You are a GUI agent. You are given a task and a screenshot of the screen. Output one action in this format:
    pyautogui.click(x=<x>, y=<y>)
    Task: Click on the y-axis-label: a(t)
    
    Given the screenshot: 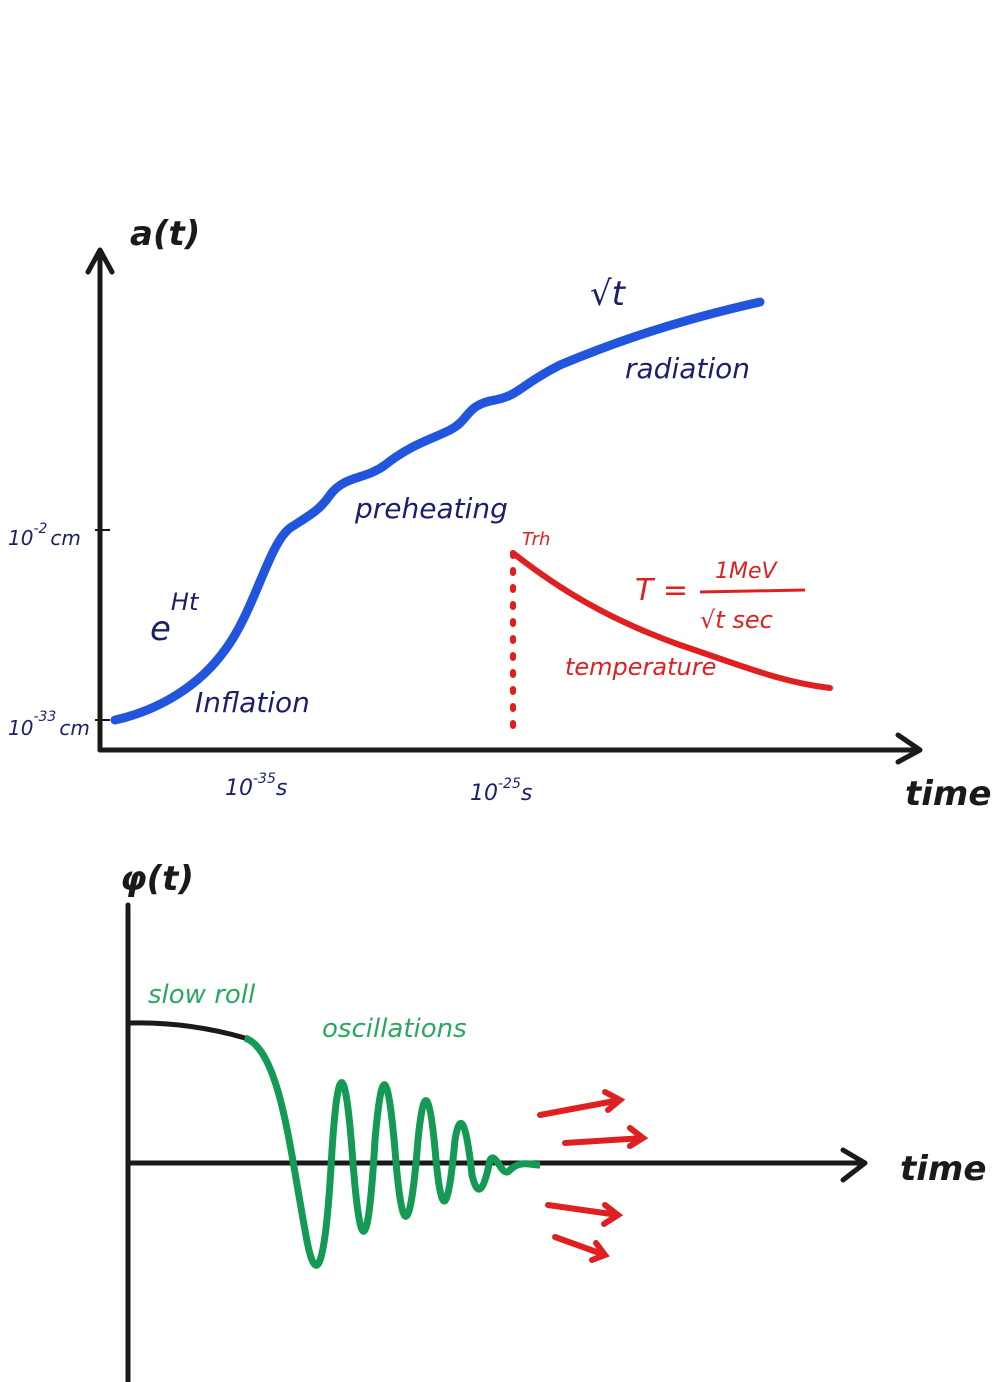 What is the action you would take?
    pyautogui.click(x=165, y=234)
    